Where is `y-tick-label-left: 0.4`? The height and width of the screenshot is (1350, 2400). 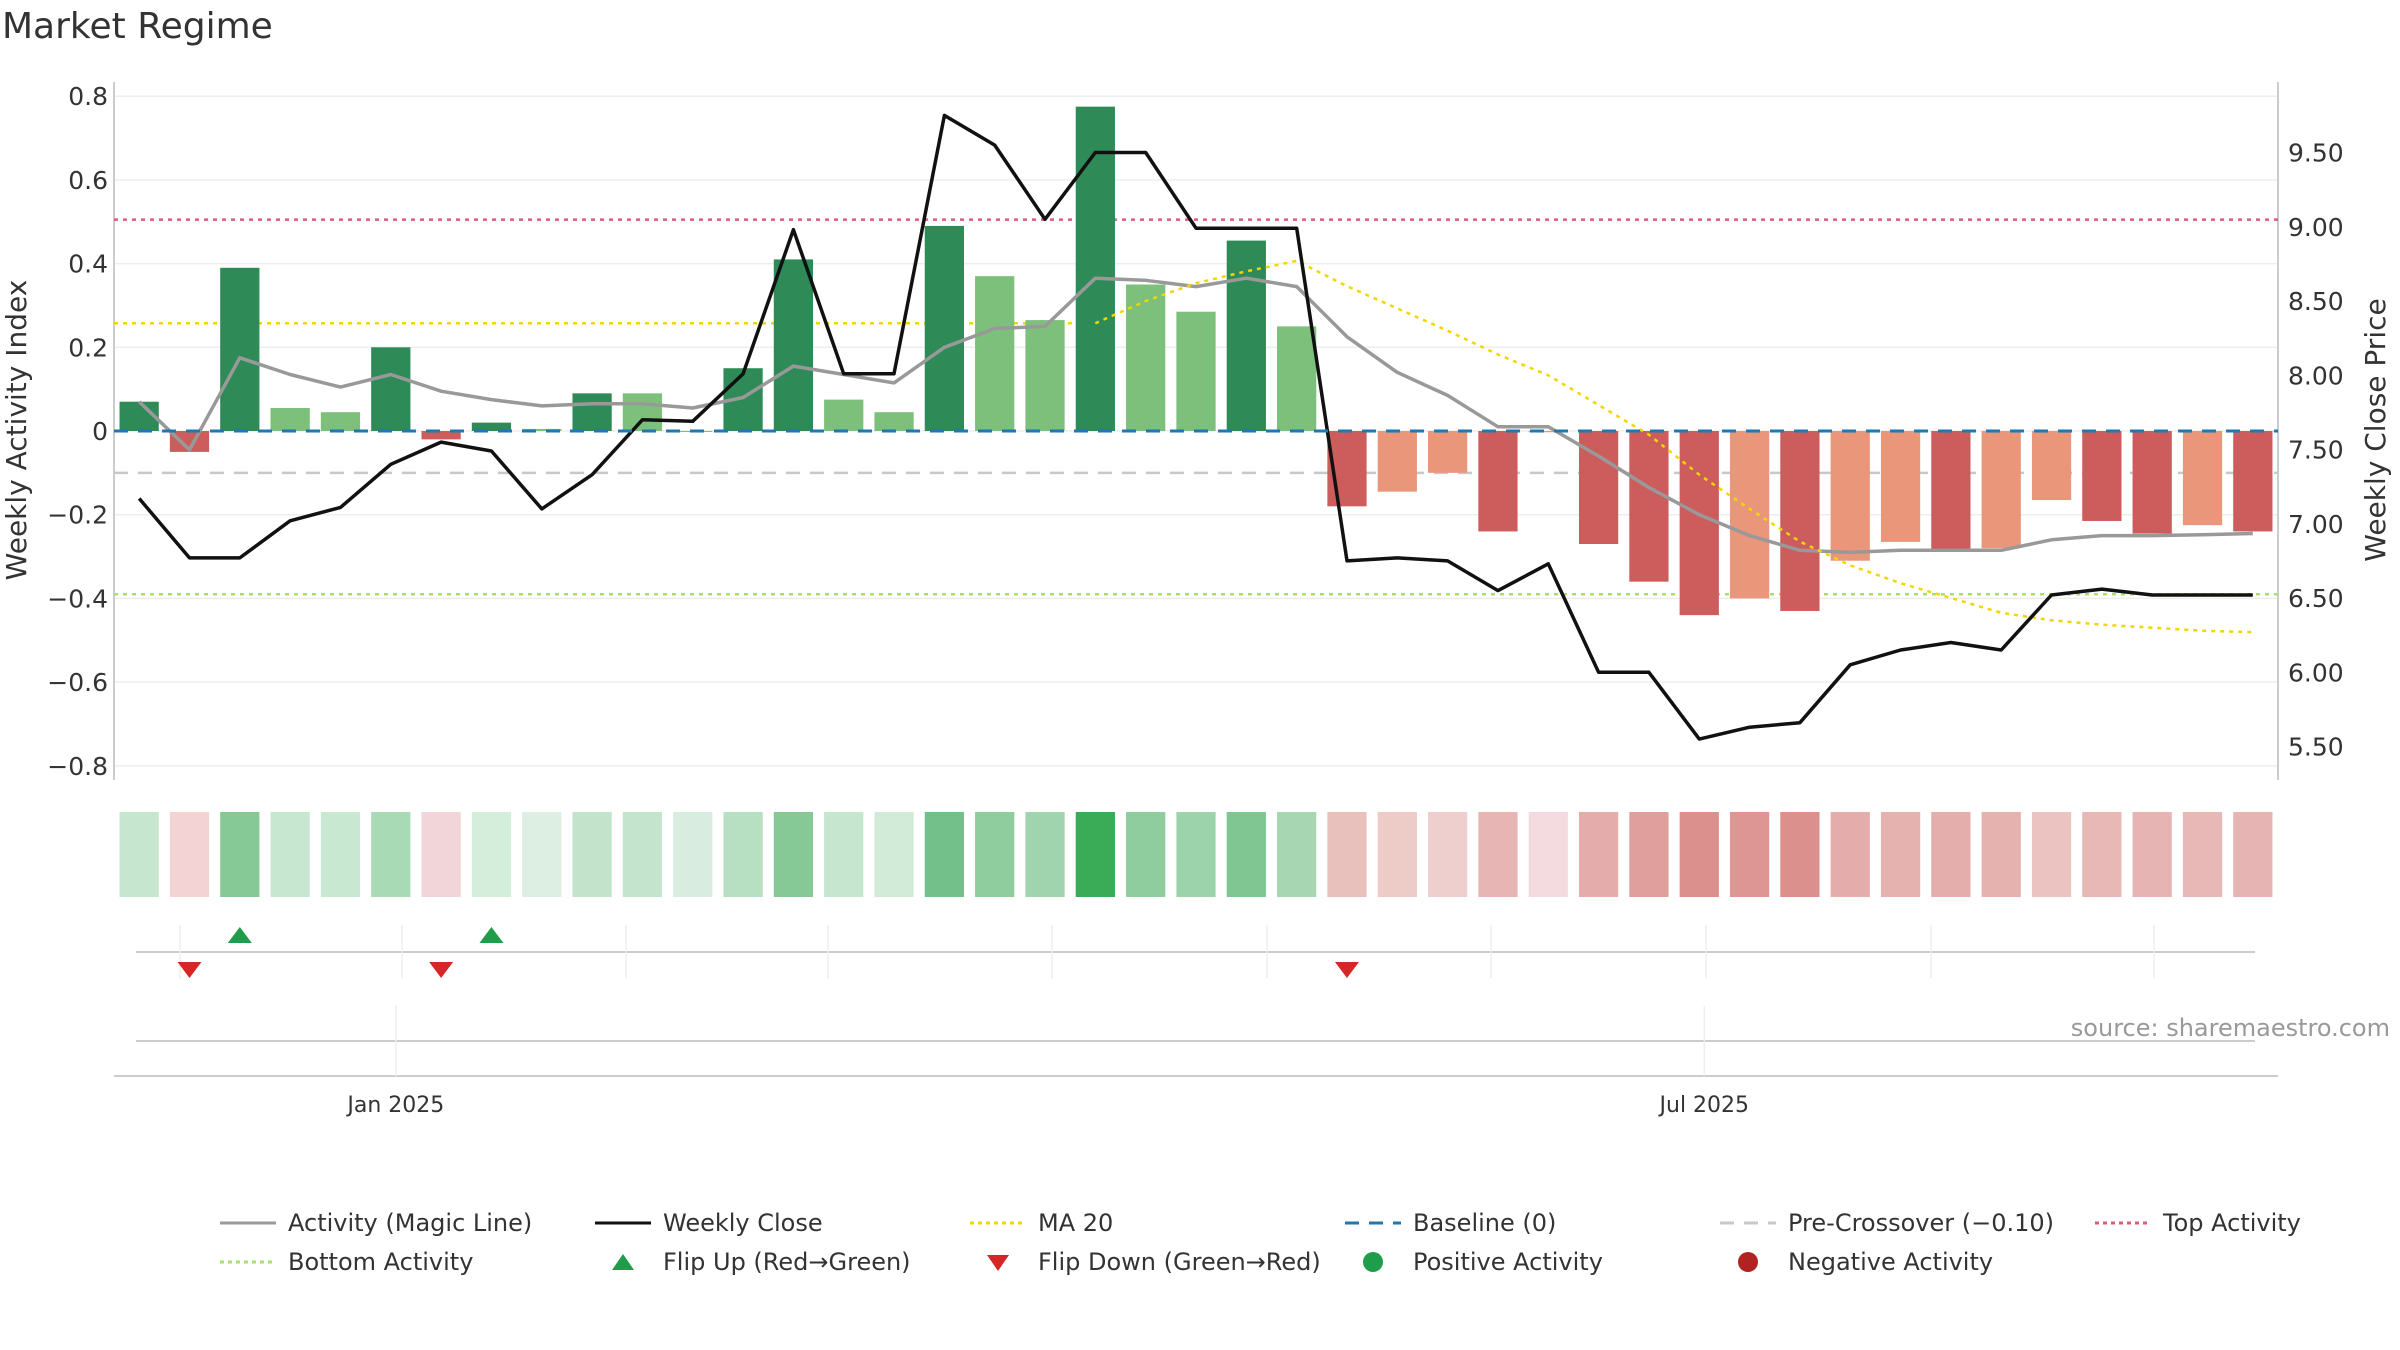
y-tick-label-left: 0.4 is located at coordinates (88, 264).